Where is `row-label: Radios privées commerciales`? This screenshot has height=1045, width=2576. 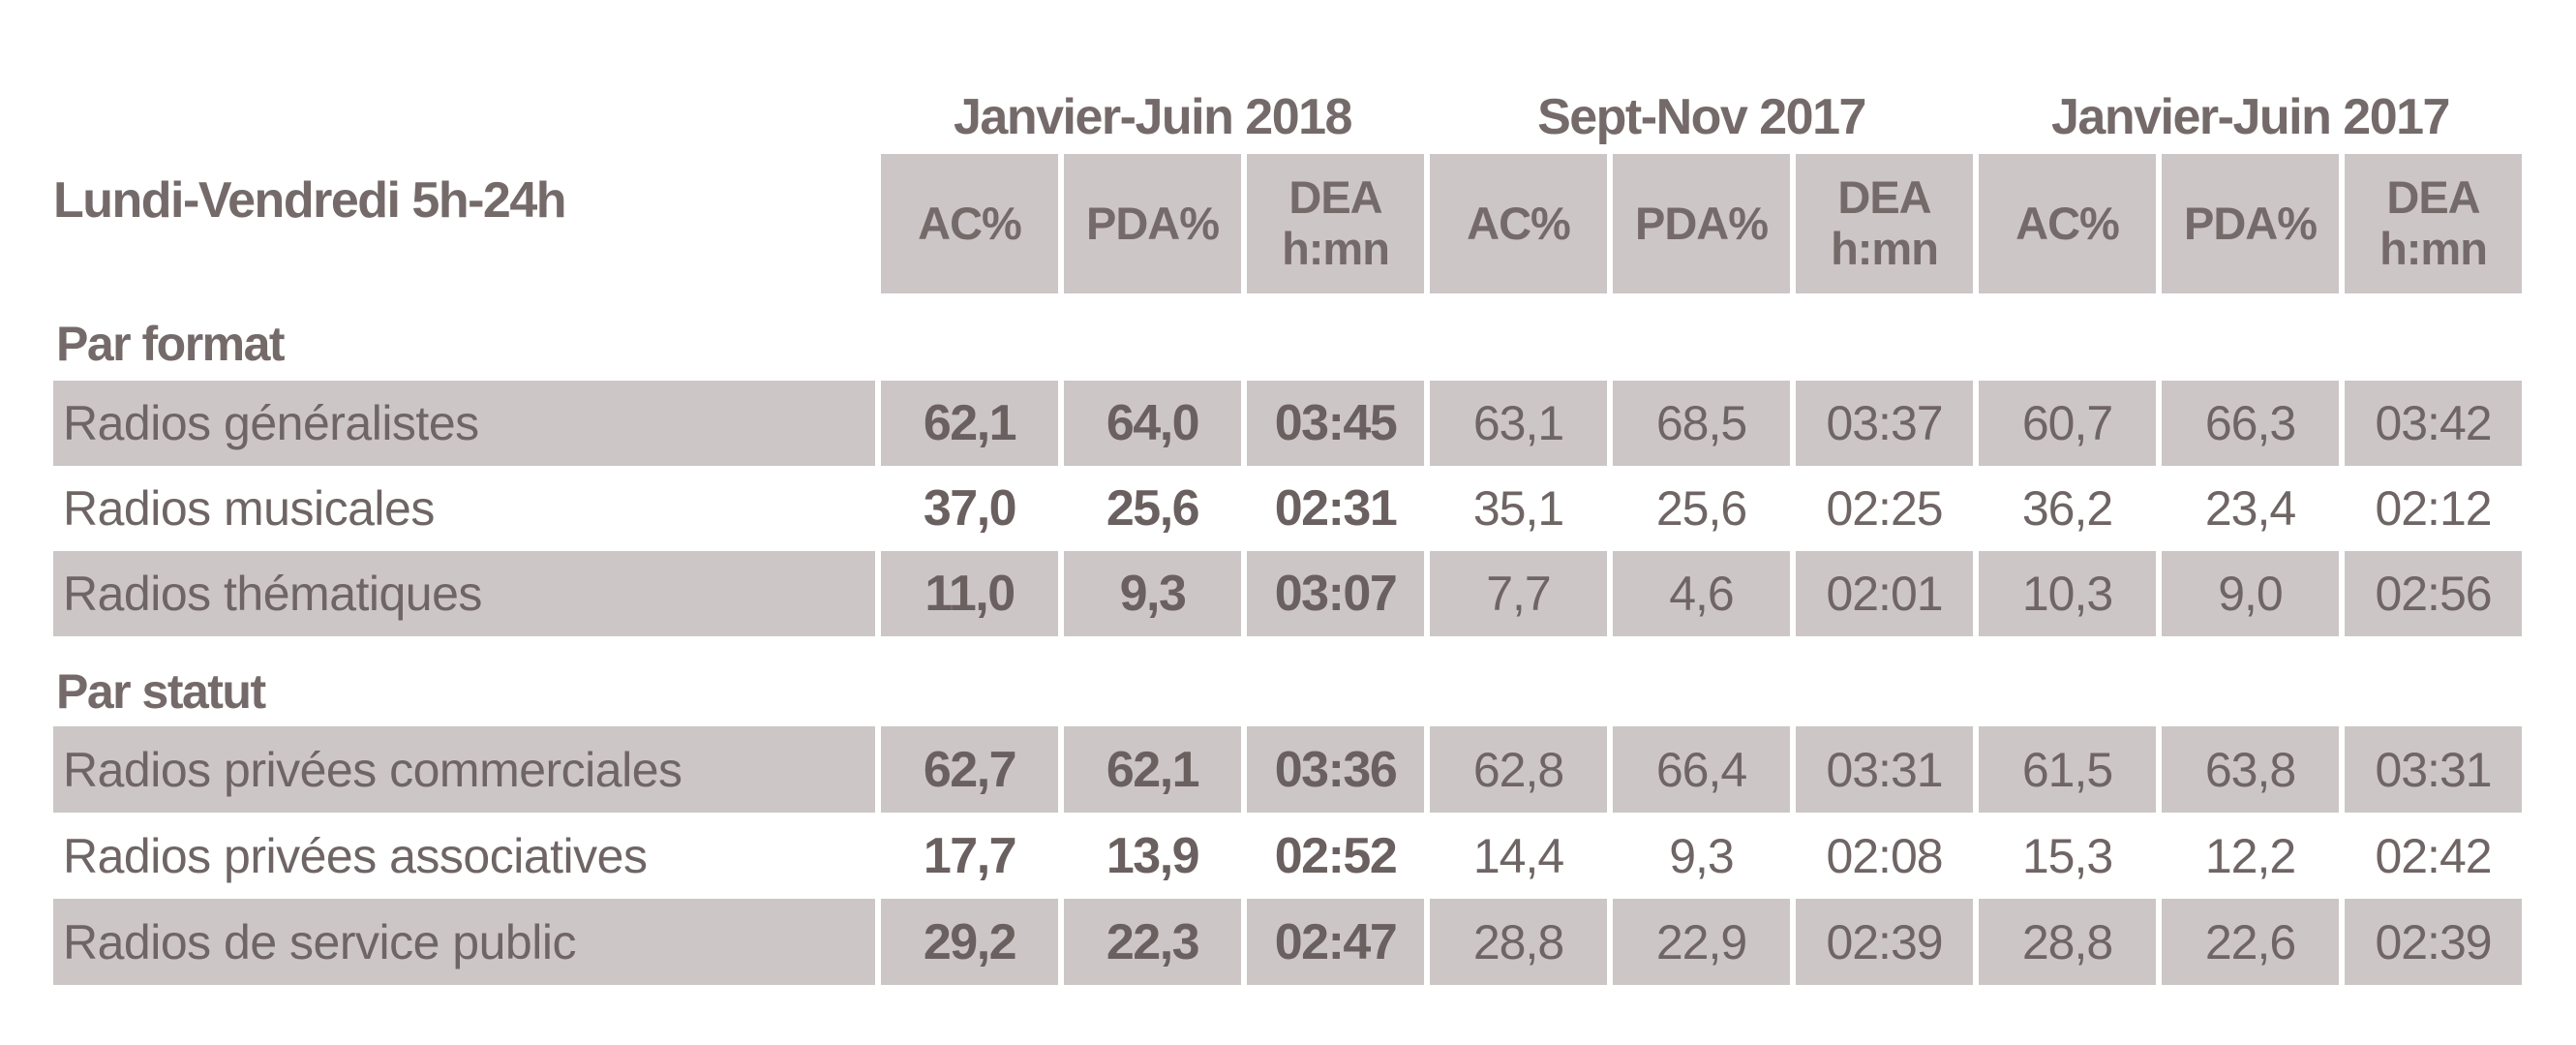
row-label: Radios privées commerciales is located at coordinates (464, 770).